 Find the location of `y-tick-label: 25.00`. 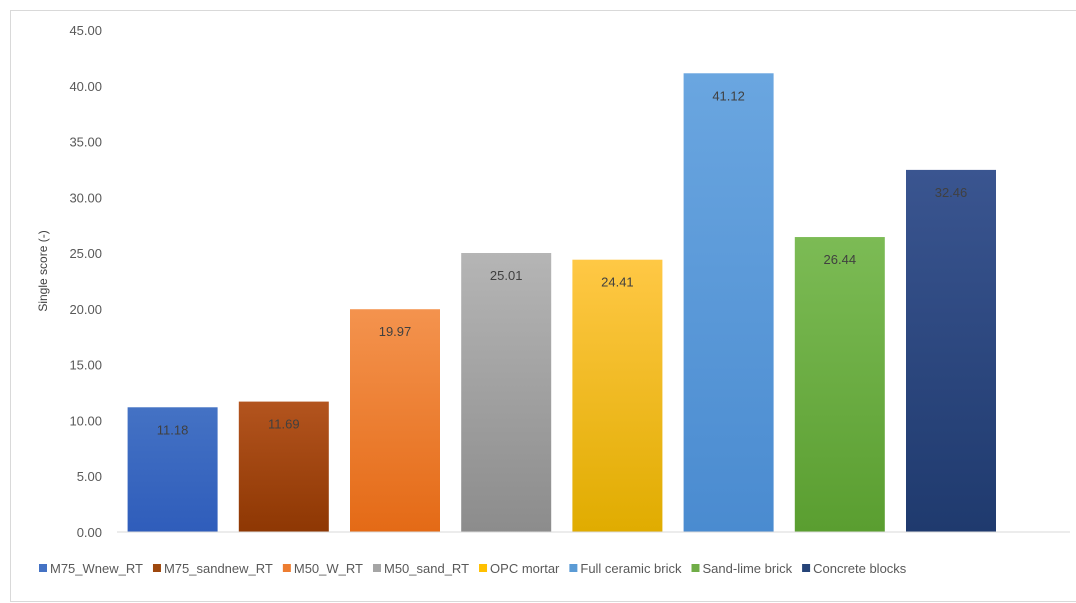

y-tick-label: 25.00 is located at coordinates (85, 253).